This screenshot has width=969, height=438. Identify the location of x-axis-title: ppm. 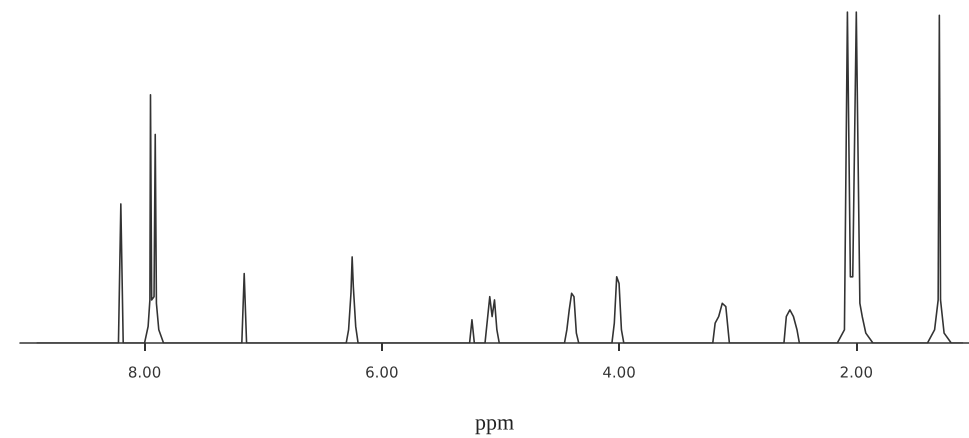
(494, 422).